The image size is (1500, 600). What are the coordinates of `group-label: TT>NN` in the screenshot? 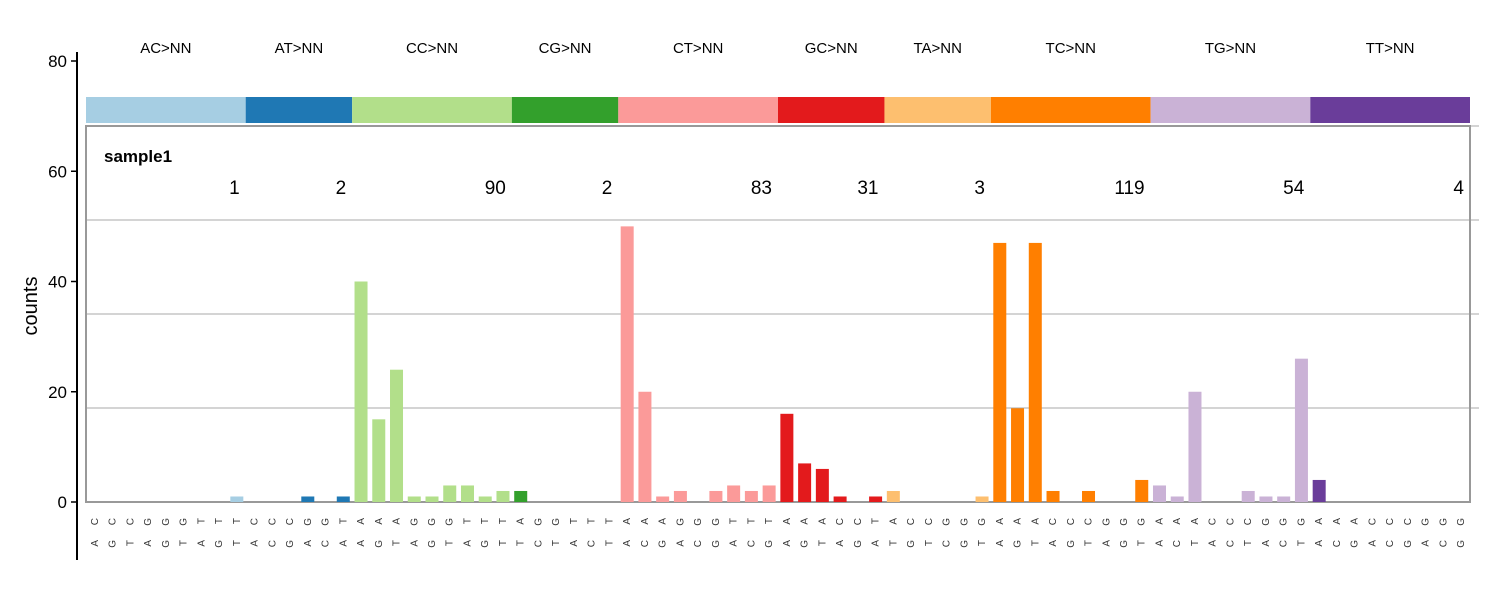 It's located at (1390, 48).